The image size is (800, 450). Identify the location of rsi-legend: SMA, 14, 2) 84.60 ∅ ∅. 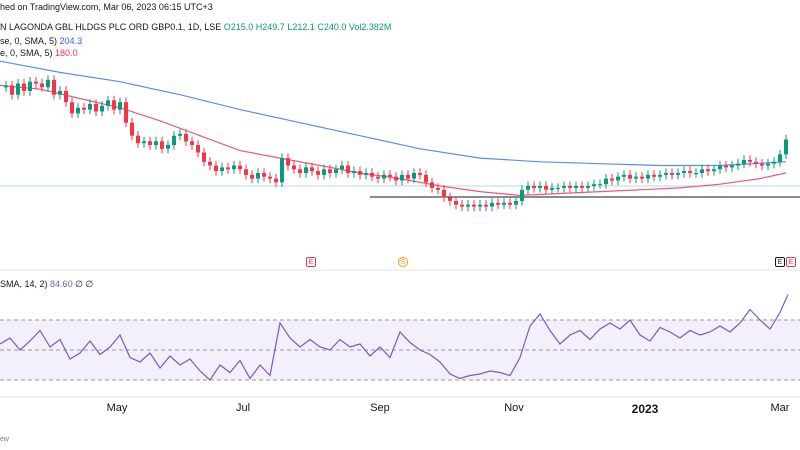
(46, 284).